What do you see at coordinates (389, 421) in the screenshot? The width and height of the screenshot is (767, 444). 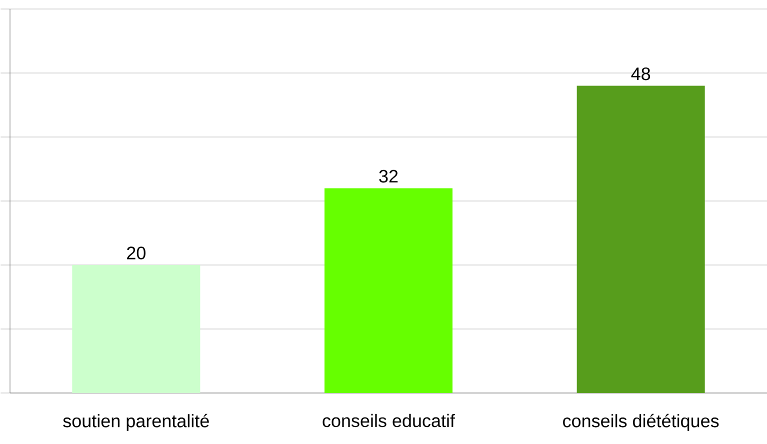 I see `x-tick-label: conseils educatif` at bounding box center [389, 421].